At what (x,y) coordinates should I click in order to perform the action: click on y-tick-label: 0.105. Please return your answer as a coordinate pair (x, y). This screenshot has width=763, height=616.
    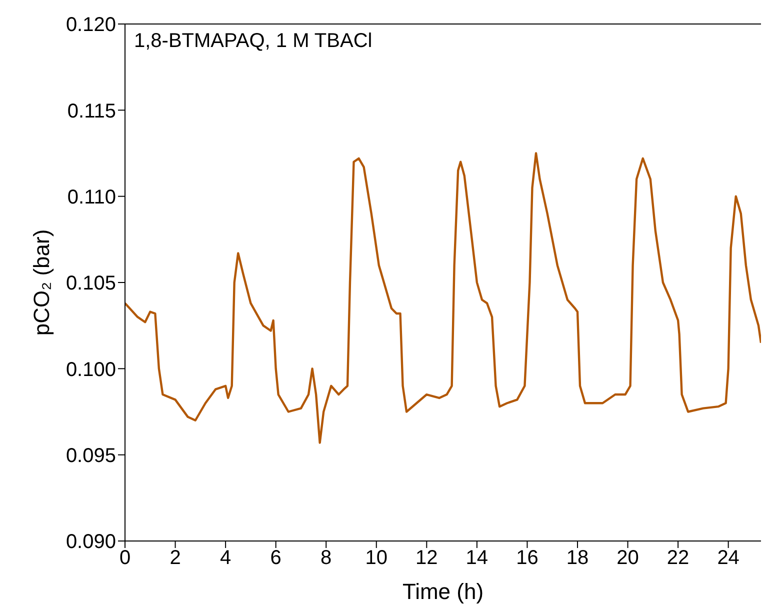
    Looking at the image, I should click on (91, 283).